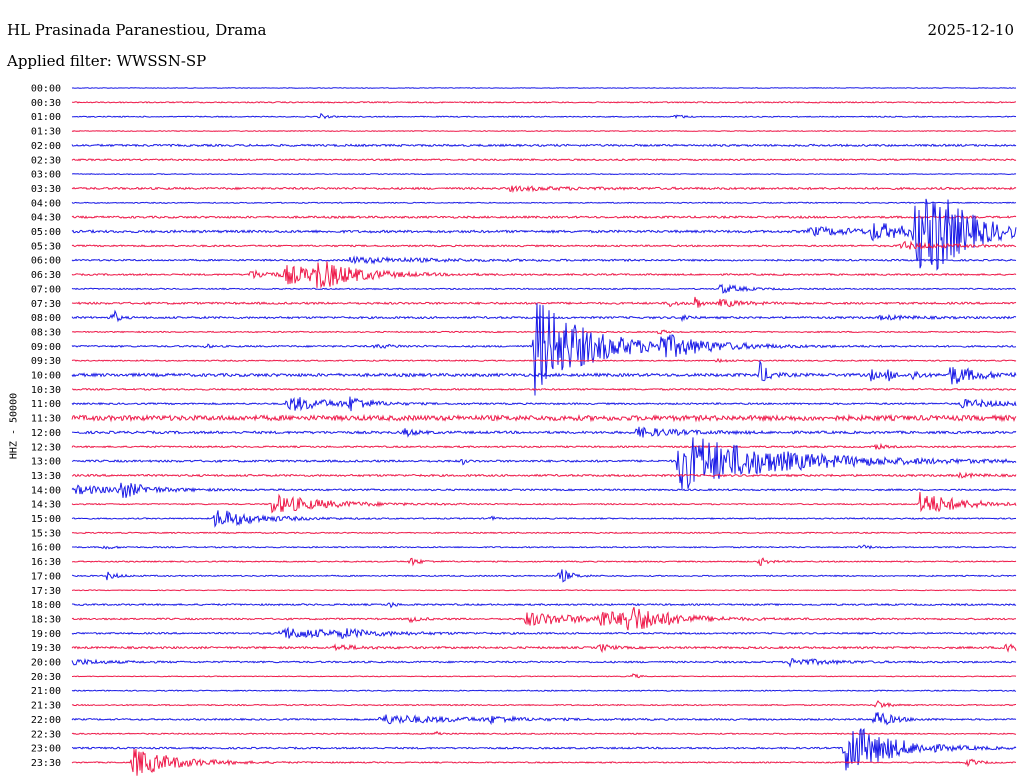 The height and width of the screenshot is (780, 1024). What do you see at coordinates (46, 361) in the screenshot?
I see `time-tick-label: 09:30` at bounding box center [46, 361].